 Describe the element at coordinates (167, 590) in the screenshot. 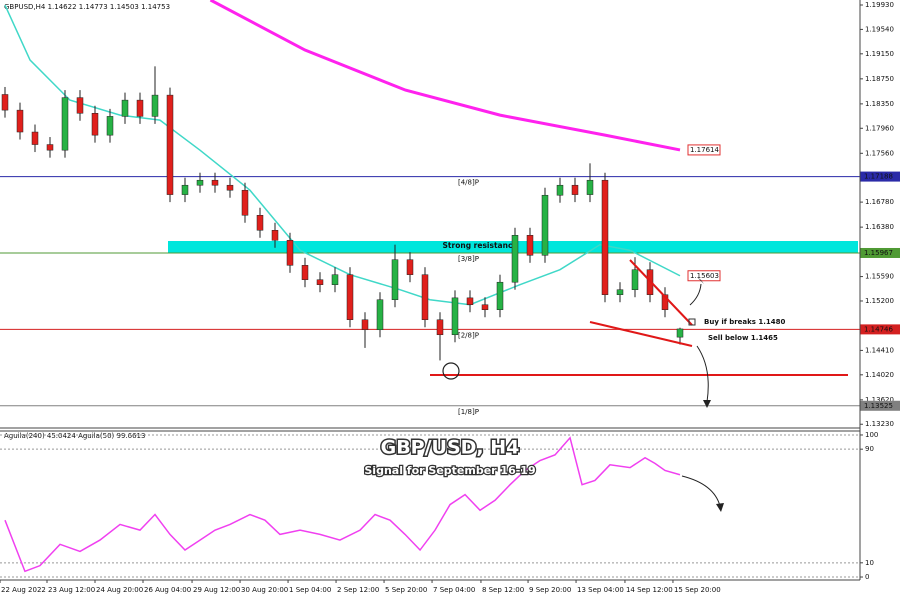

I see `x-tick-label: 26 Aug 04:00` at that location.